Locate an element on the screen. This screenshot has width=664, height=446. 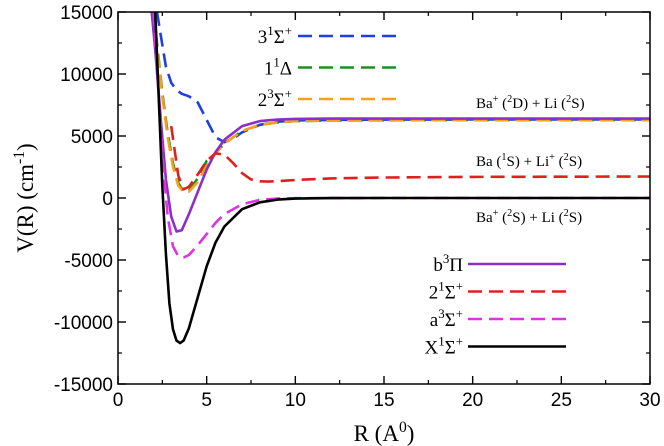
x-tick-label: 5 is located at coordinates (206, 400).